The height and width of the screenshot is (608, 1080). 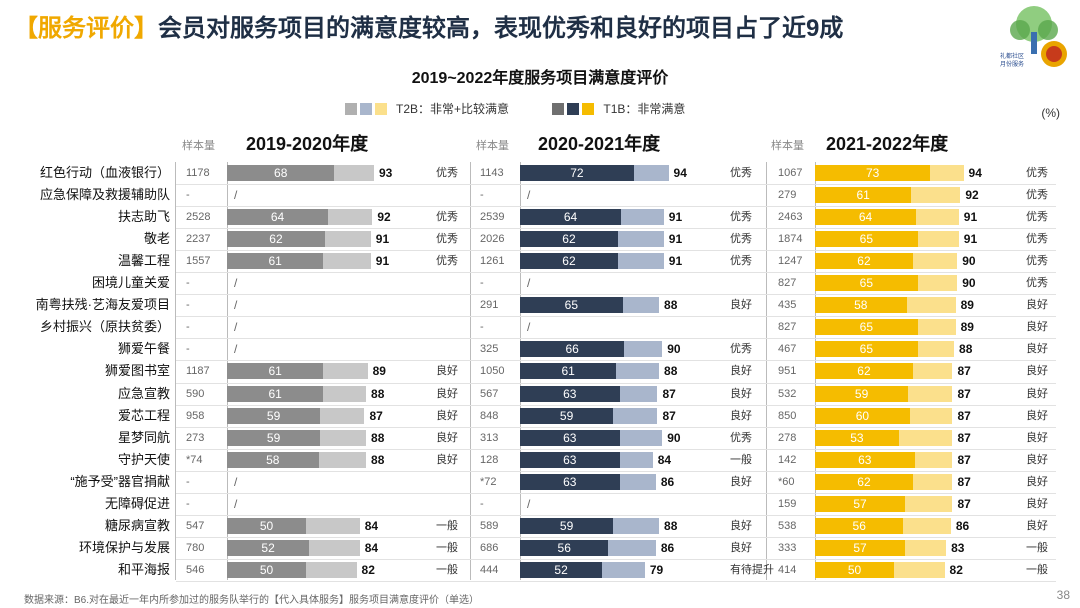 I want to click on t2b-value: 82, so click(x=956, y=569).